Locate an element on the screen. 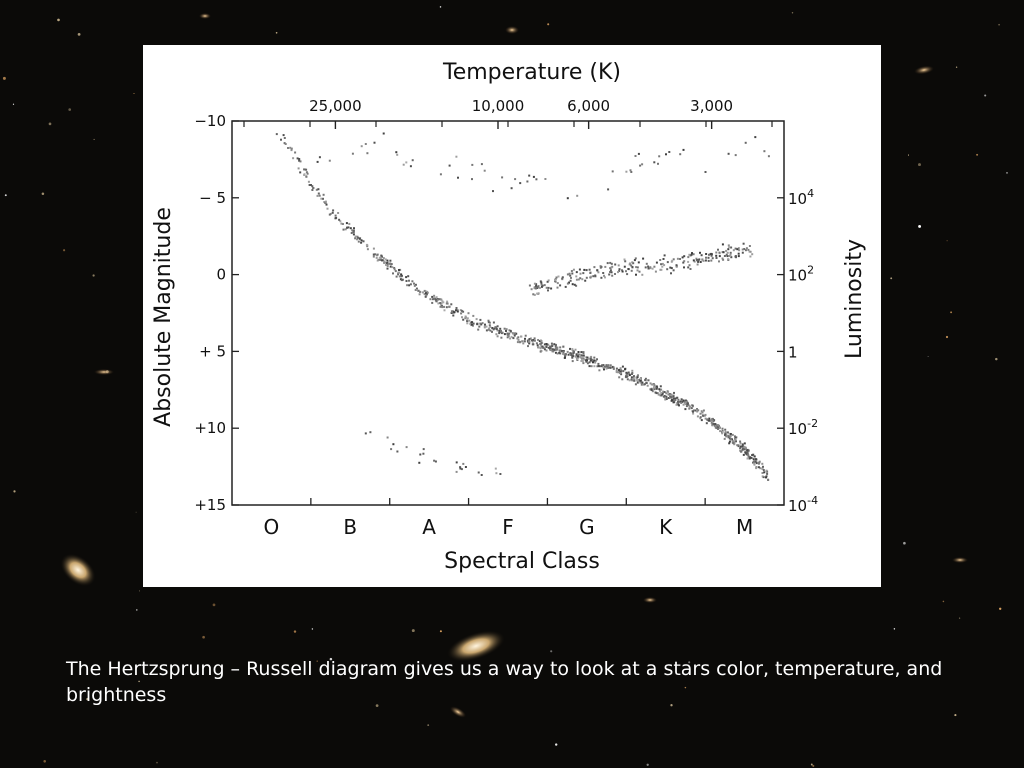 The height and width of the screenshot is (768, 1024). luminosity-tick-exponent: 4 is located at coordinates (810, 193).